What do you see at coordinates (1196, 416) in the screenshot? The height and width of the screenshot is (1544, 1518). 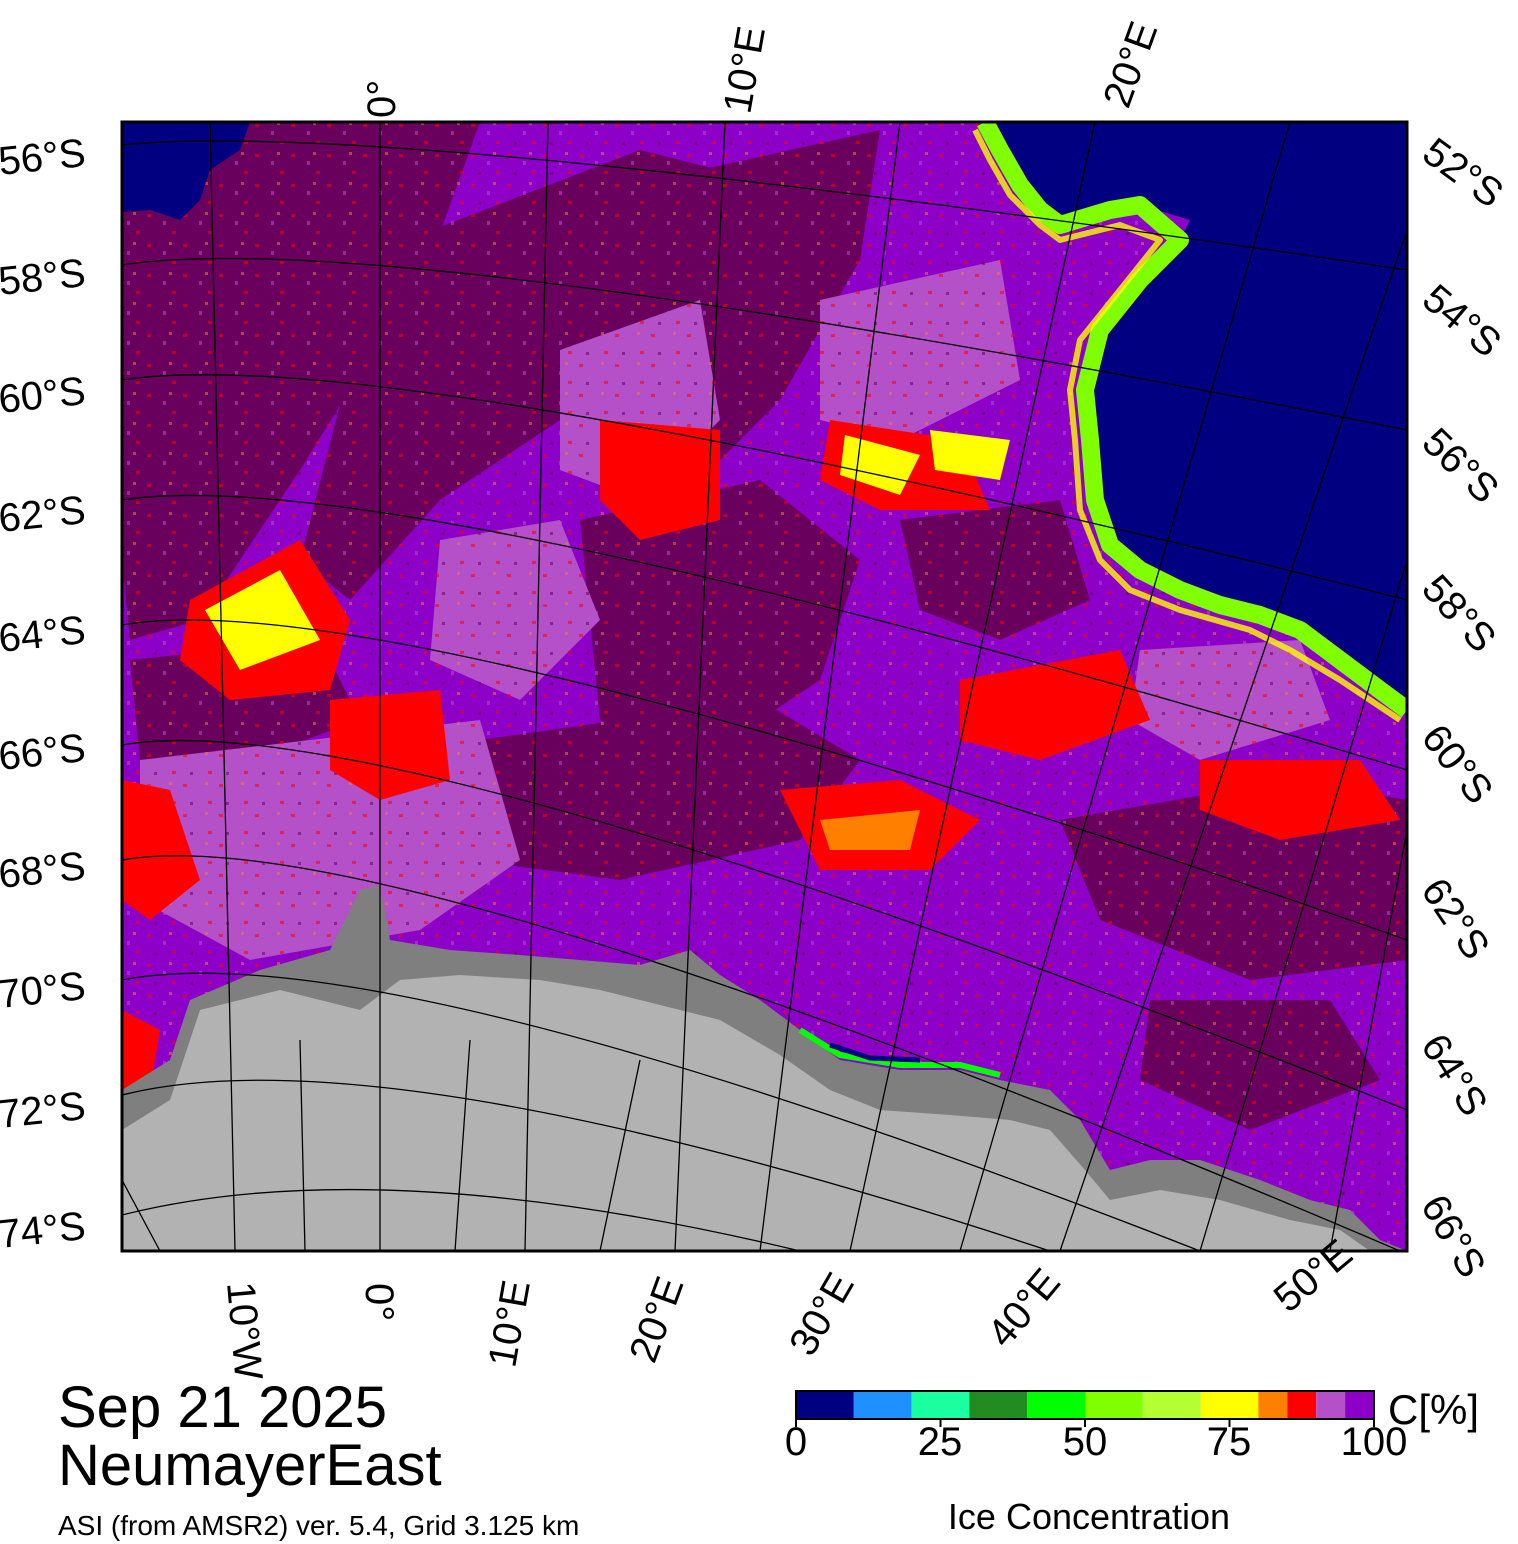 I see `open-water-northeast` at bounding box center [1196, 416].